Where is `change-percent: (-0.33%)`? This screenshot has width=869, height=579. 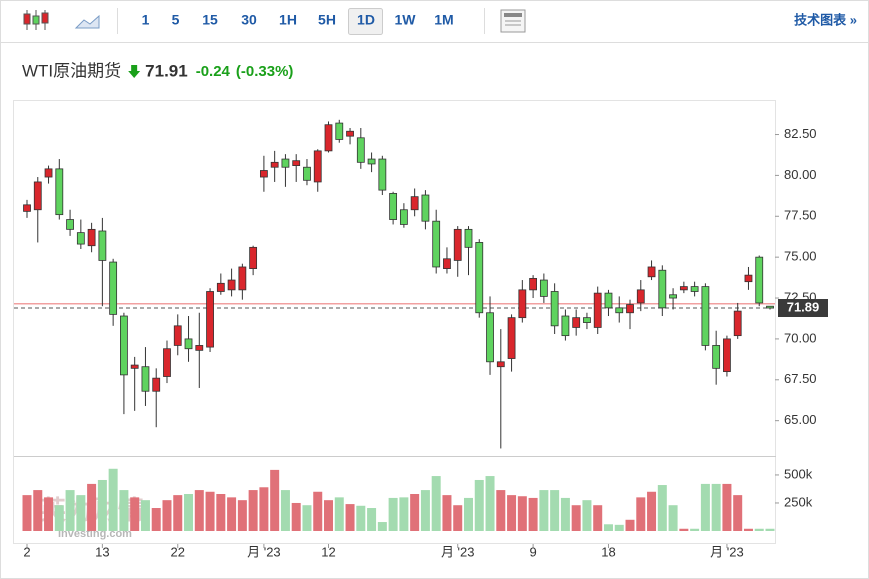
change-percent: (-0.33%) is located at coordinates (265, 71).